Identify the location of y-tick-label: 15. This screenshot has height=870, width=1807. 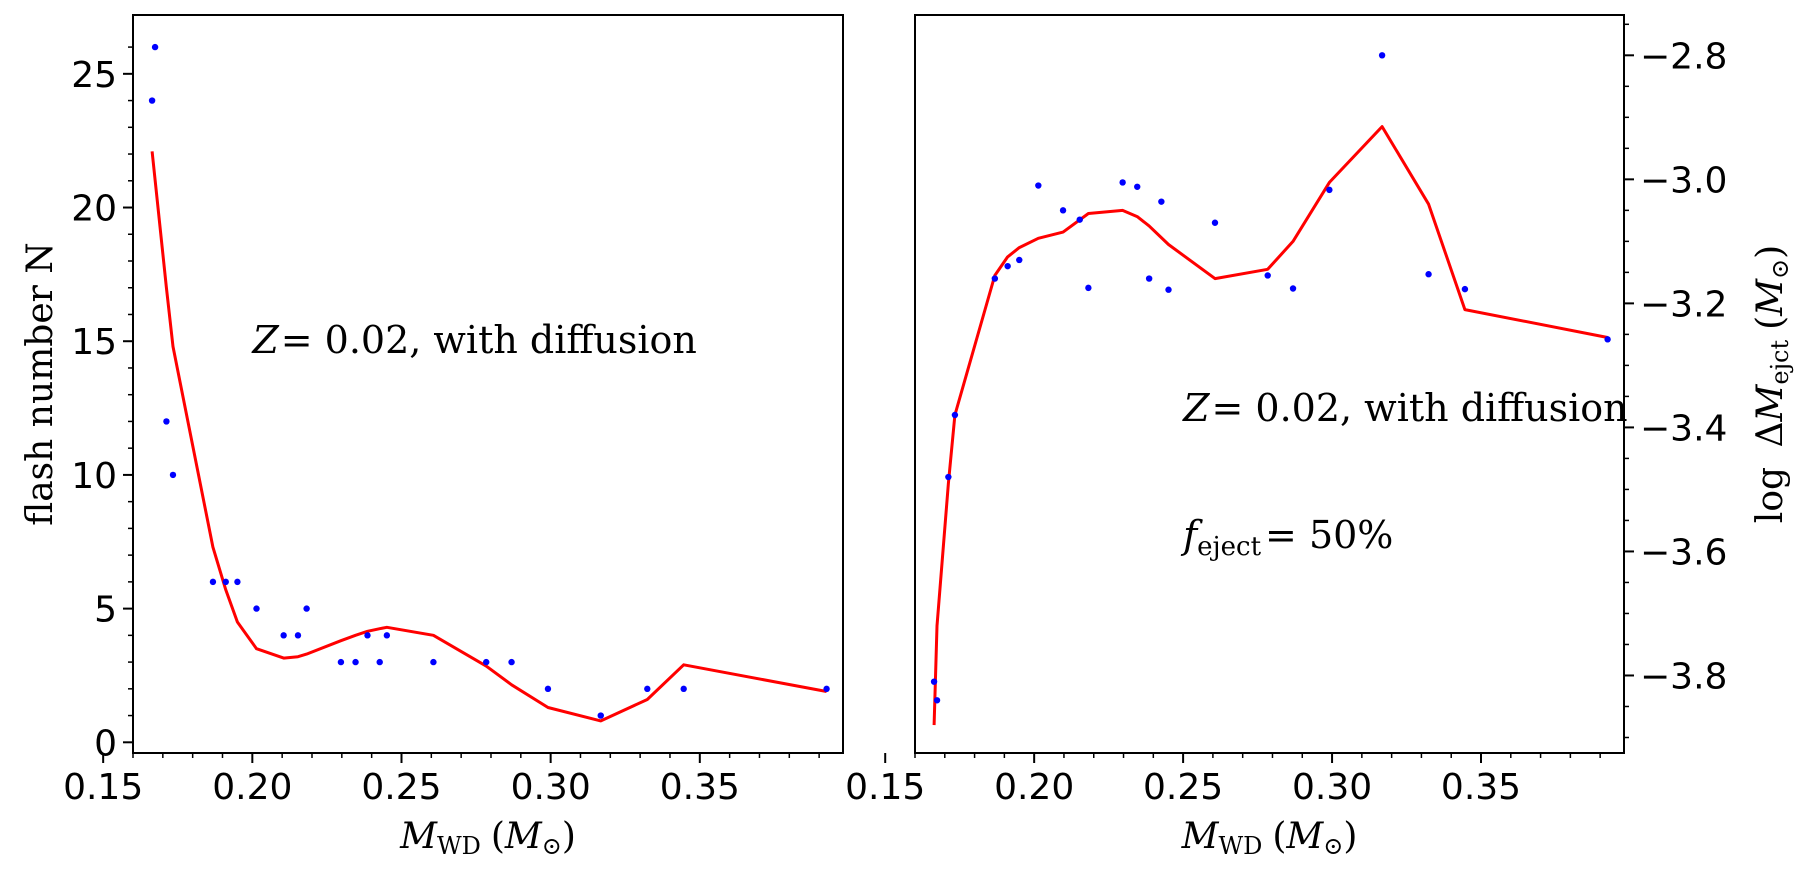
(94, 342).